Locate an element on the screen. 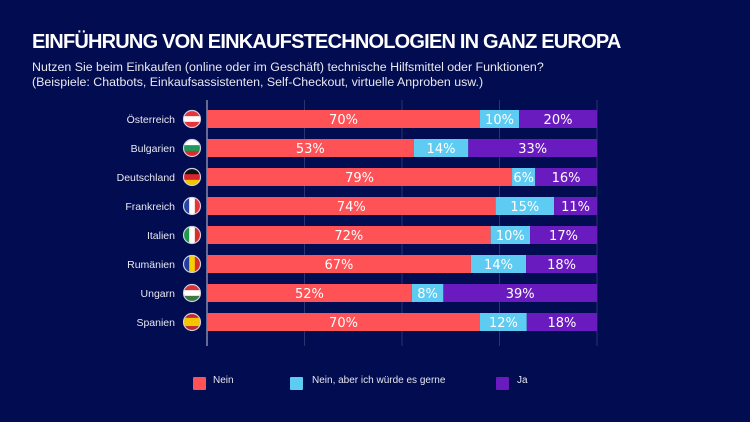  data-label: 6% is located at coordinates (523, 178).